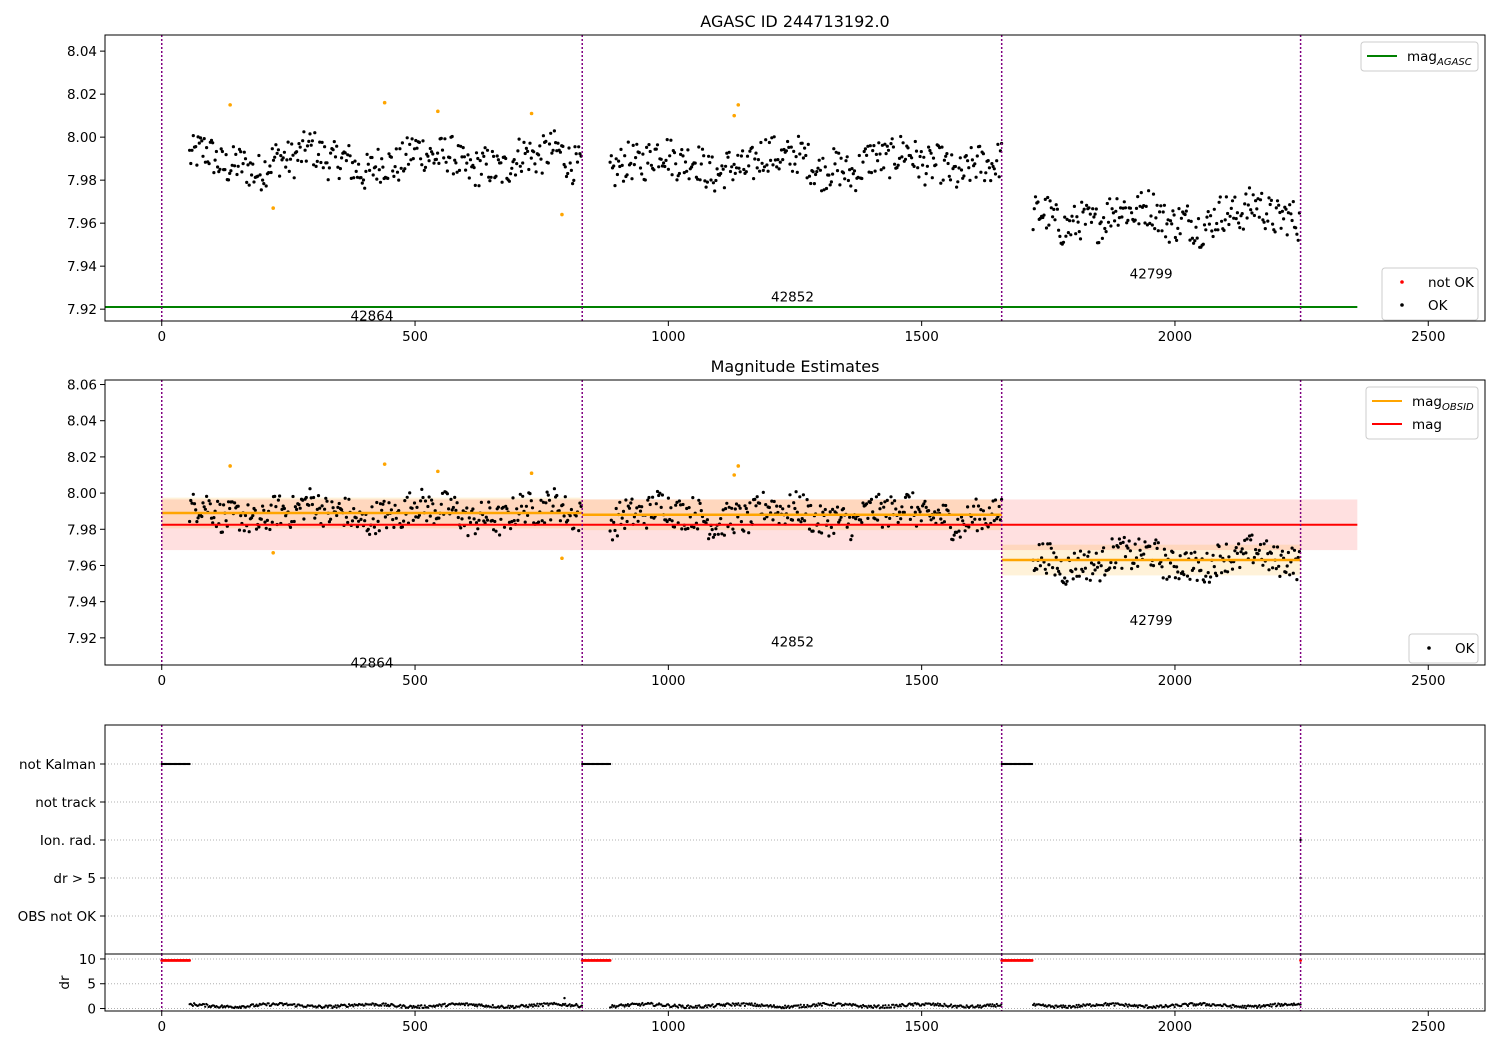 The width and height of the screenshot is (1500, 1050). I want to click on y-tick-label: 0, so click(91, 1010).